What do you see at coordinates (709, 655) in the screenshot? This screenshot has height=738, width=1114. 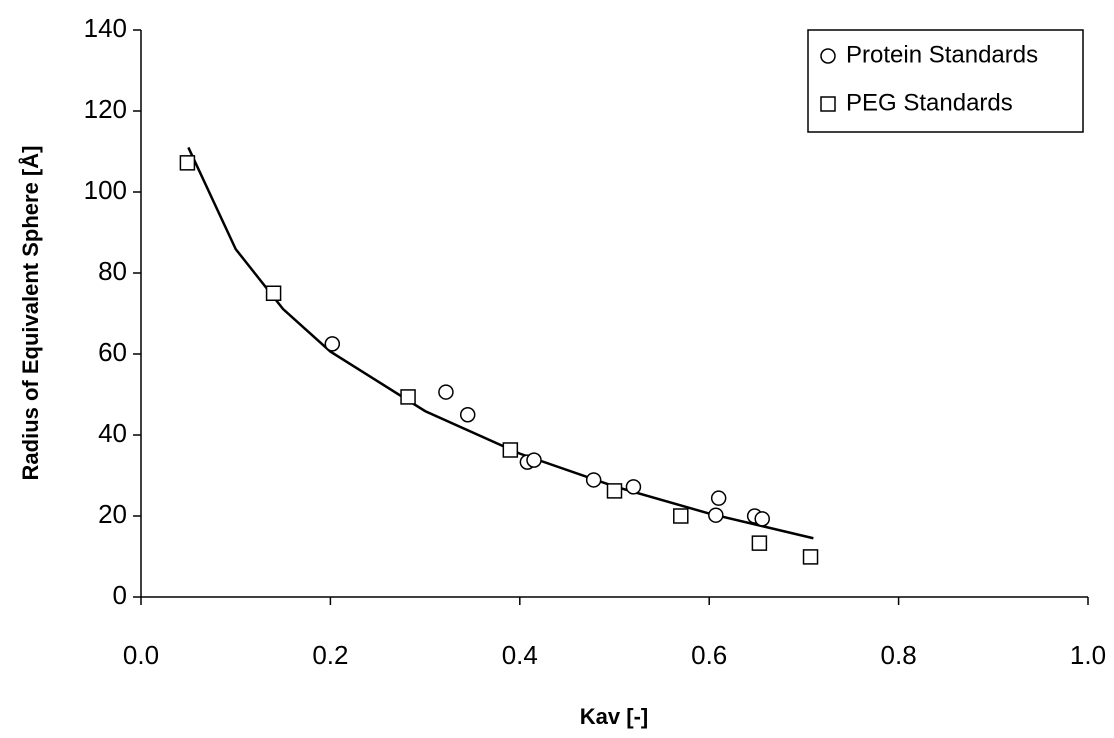 I see `x-tick-label: 0.6` at bounding box center [709, 655].